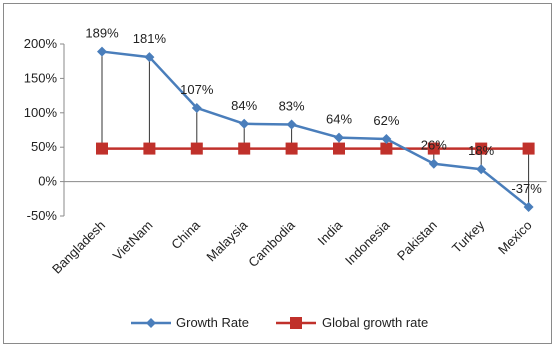 This screenshot has width=557, height=350. I want to click on y-axis: 200% 150% 100% 50% 0% -50%, so click(44, 129).